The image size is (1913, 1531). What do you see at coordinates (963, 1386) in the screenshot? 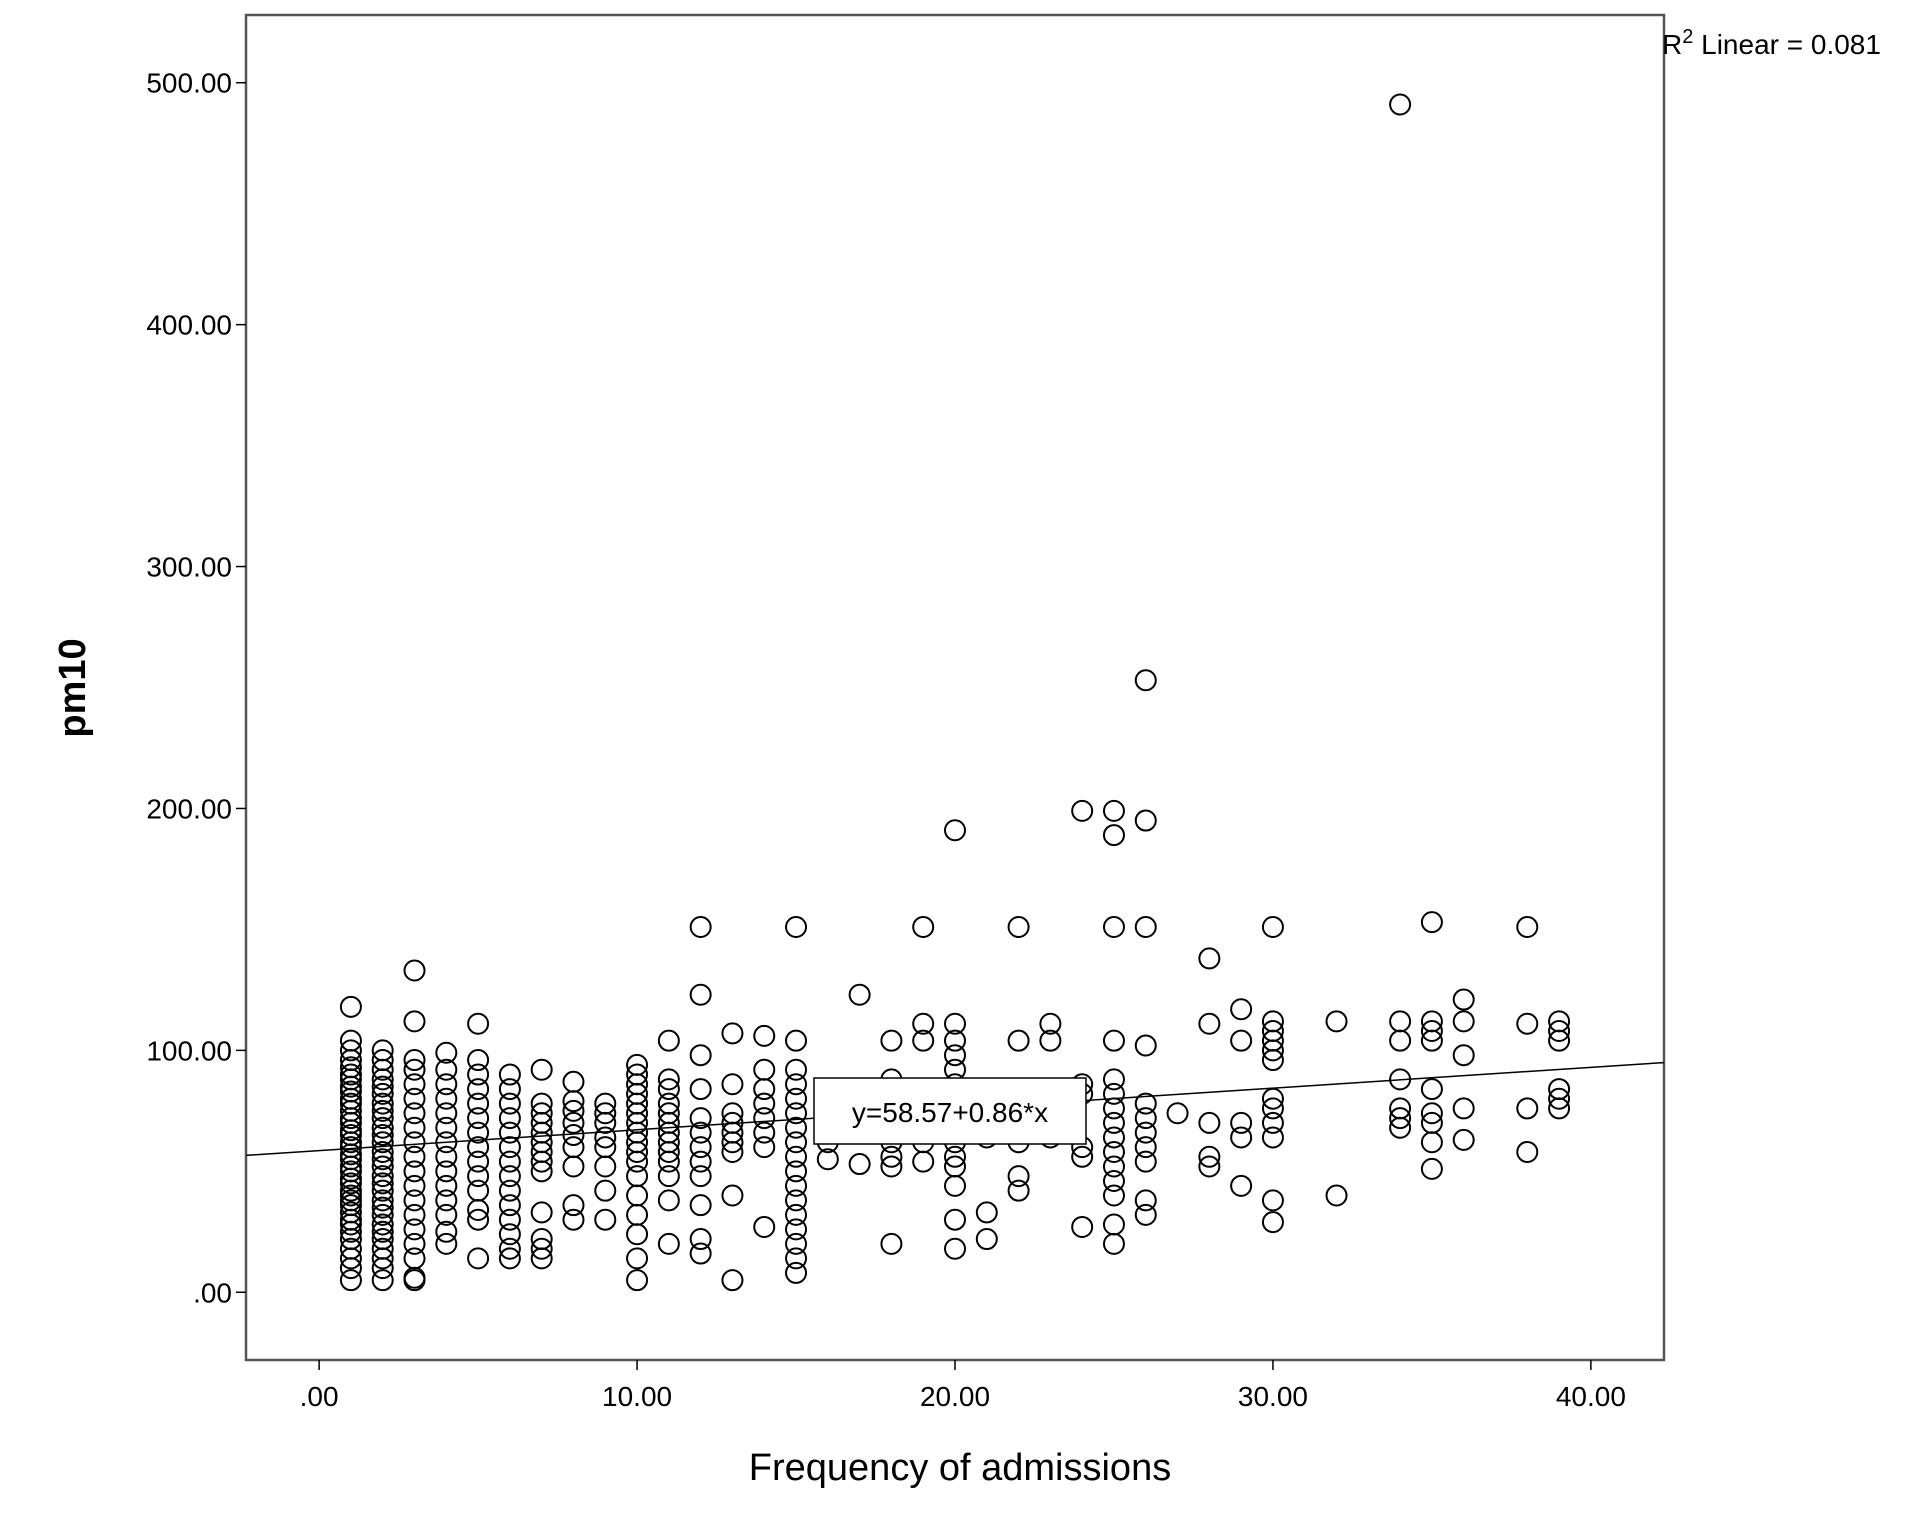
I see `x-axis: .00 10.00 20.00 30.00 40.00` at bounding box center [963, 1386].